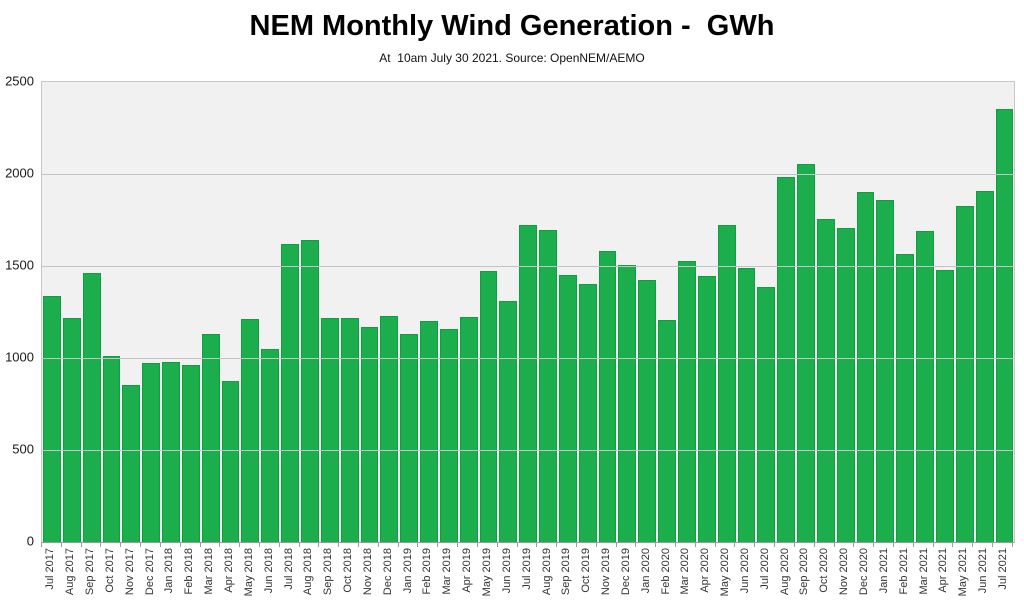  I want to click on x-tick-label: Sep 2017, so click(90, 572).